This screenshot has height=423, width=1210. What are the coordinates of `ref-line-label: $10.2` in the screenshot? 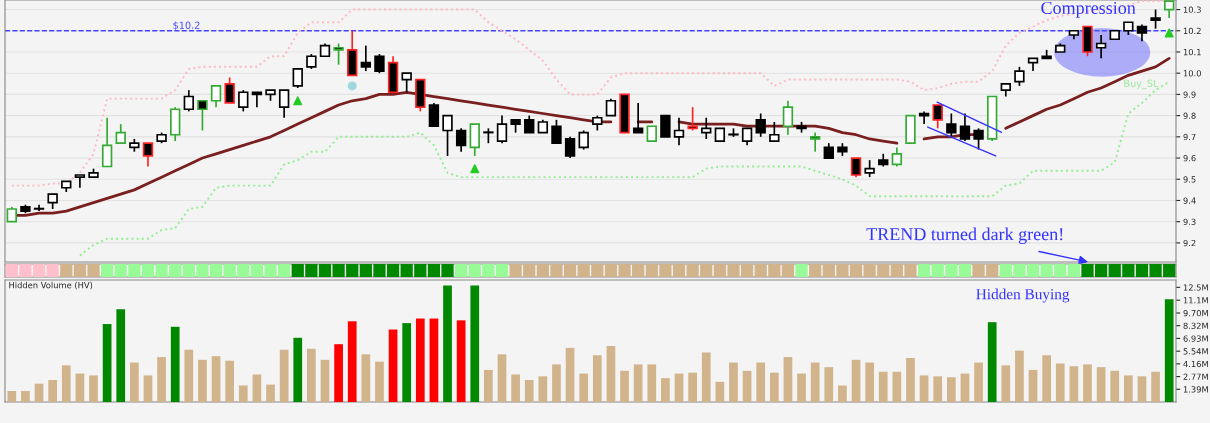 It's located at (186, 26).